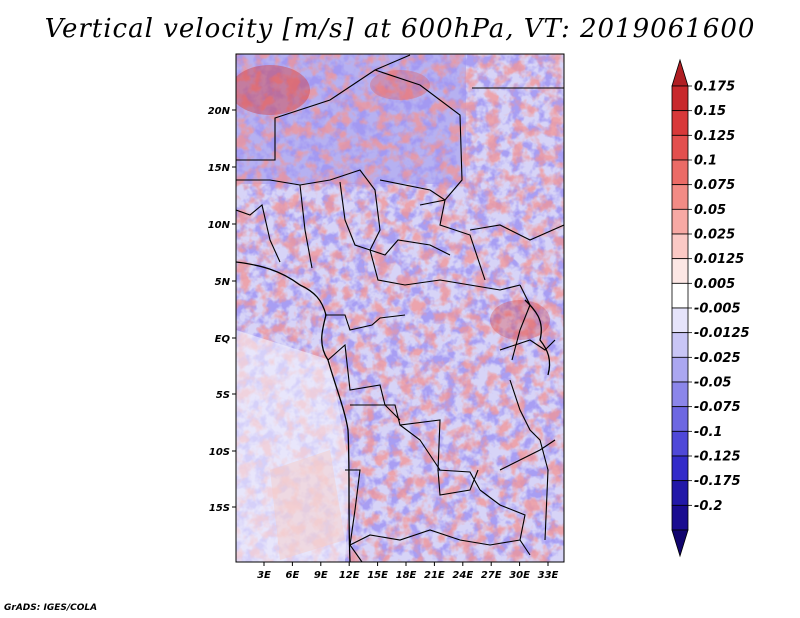 Image resolution: width=800 pixels, height=618 pixels. Describe the element at coordinates (717, 309) in the screenshot. I see `colorbar-label: -0.005` at that location.